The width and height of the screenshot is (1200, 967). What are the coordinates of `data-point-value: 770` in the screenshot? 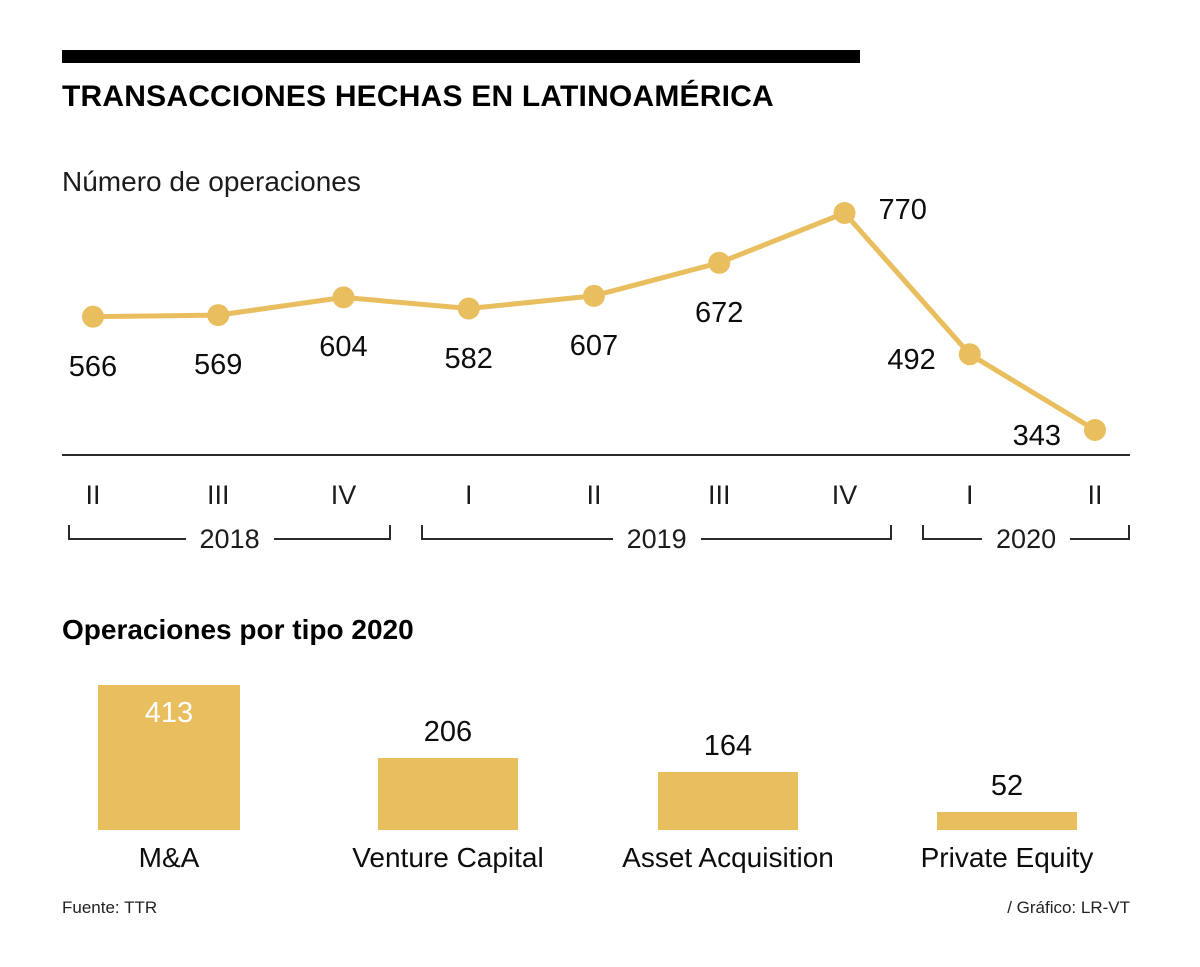 It's located at (902, 210).